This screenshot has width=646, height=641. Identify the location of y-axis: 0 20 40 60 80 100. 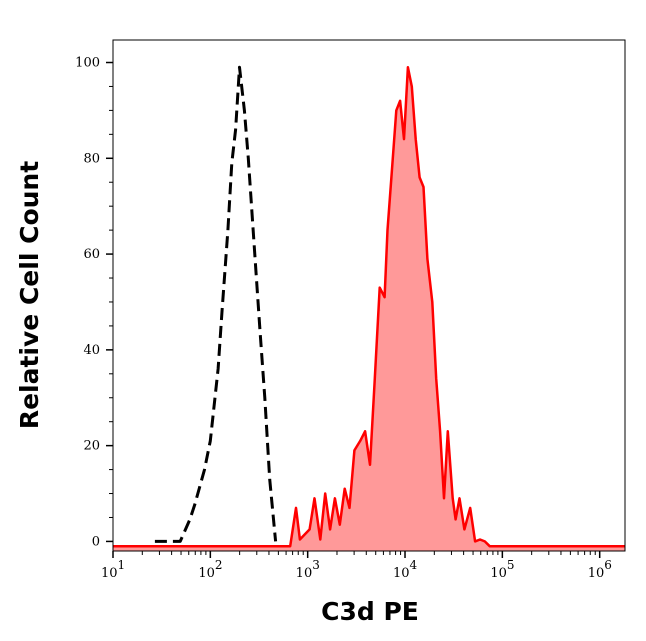
(94, 302).